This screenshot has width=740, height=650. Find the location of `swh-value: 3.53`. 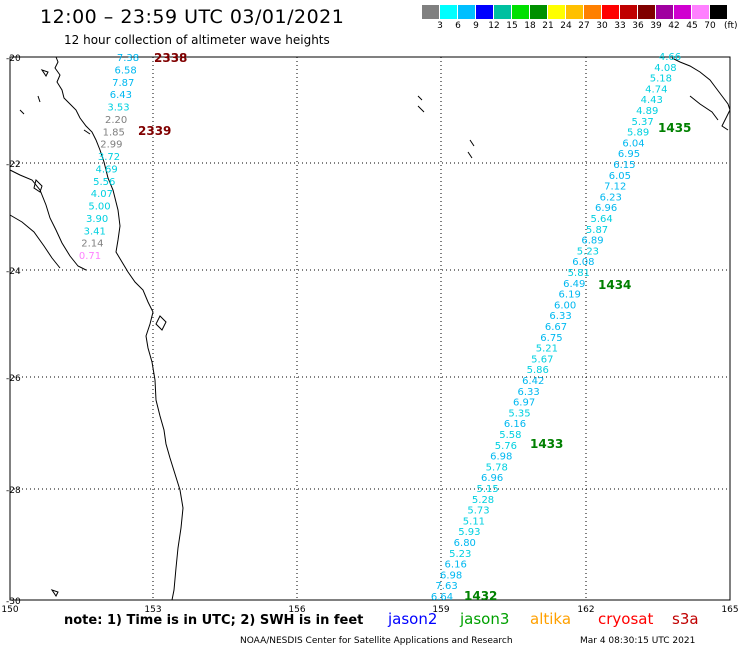

swh-value: 3.53 is located at coordinates (118, 108).